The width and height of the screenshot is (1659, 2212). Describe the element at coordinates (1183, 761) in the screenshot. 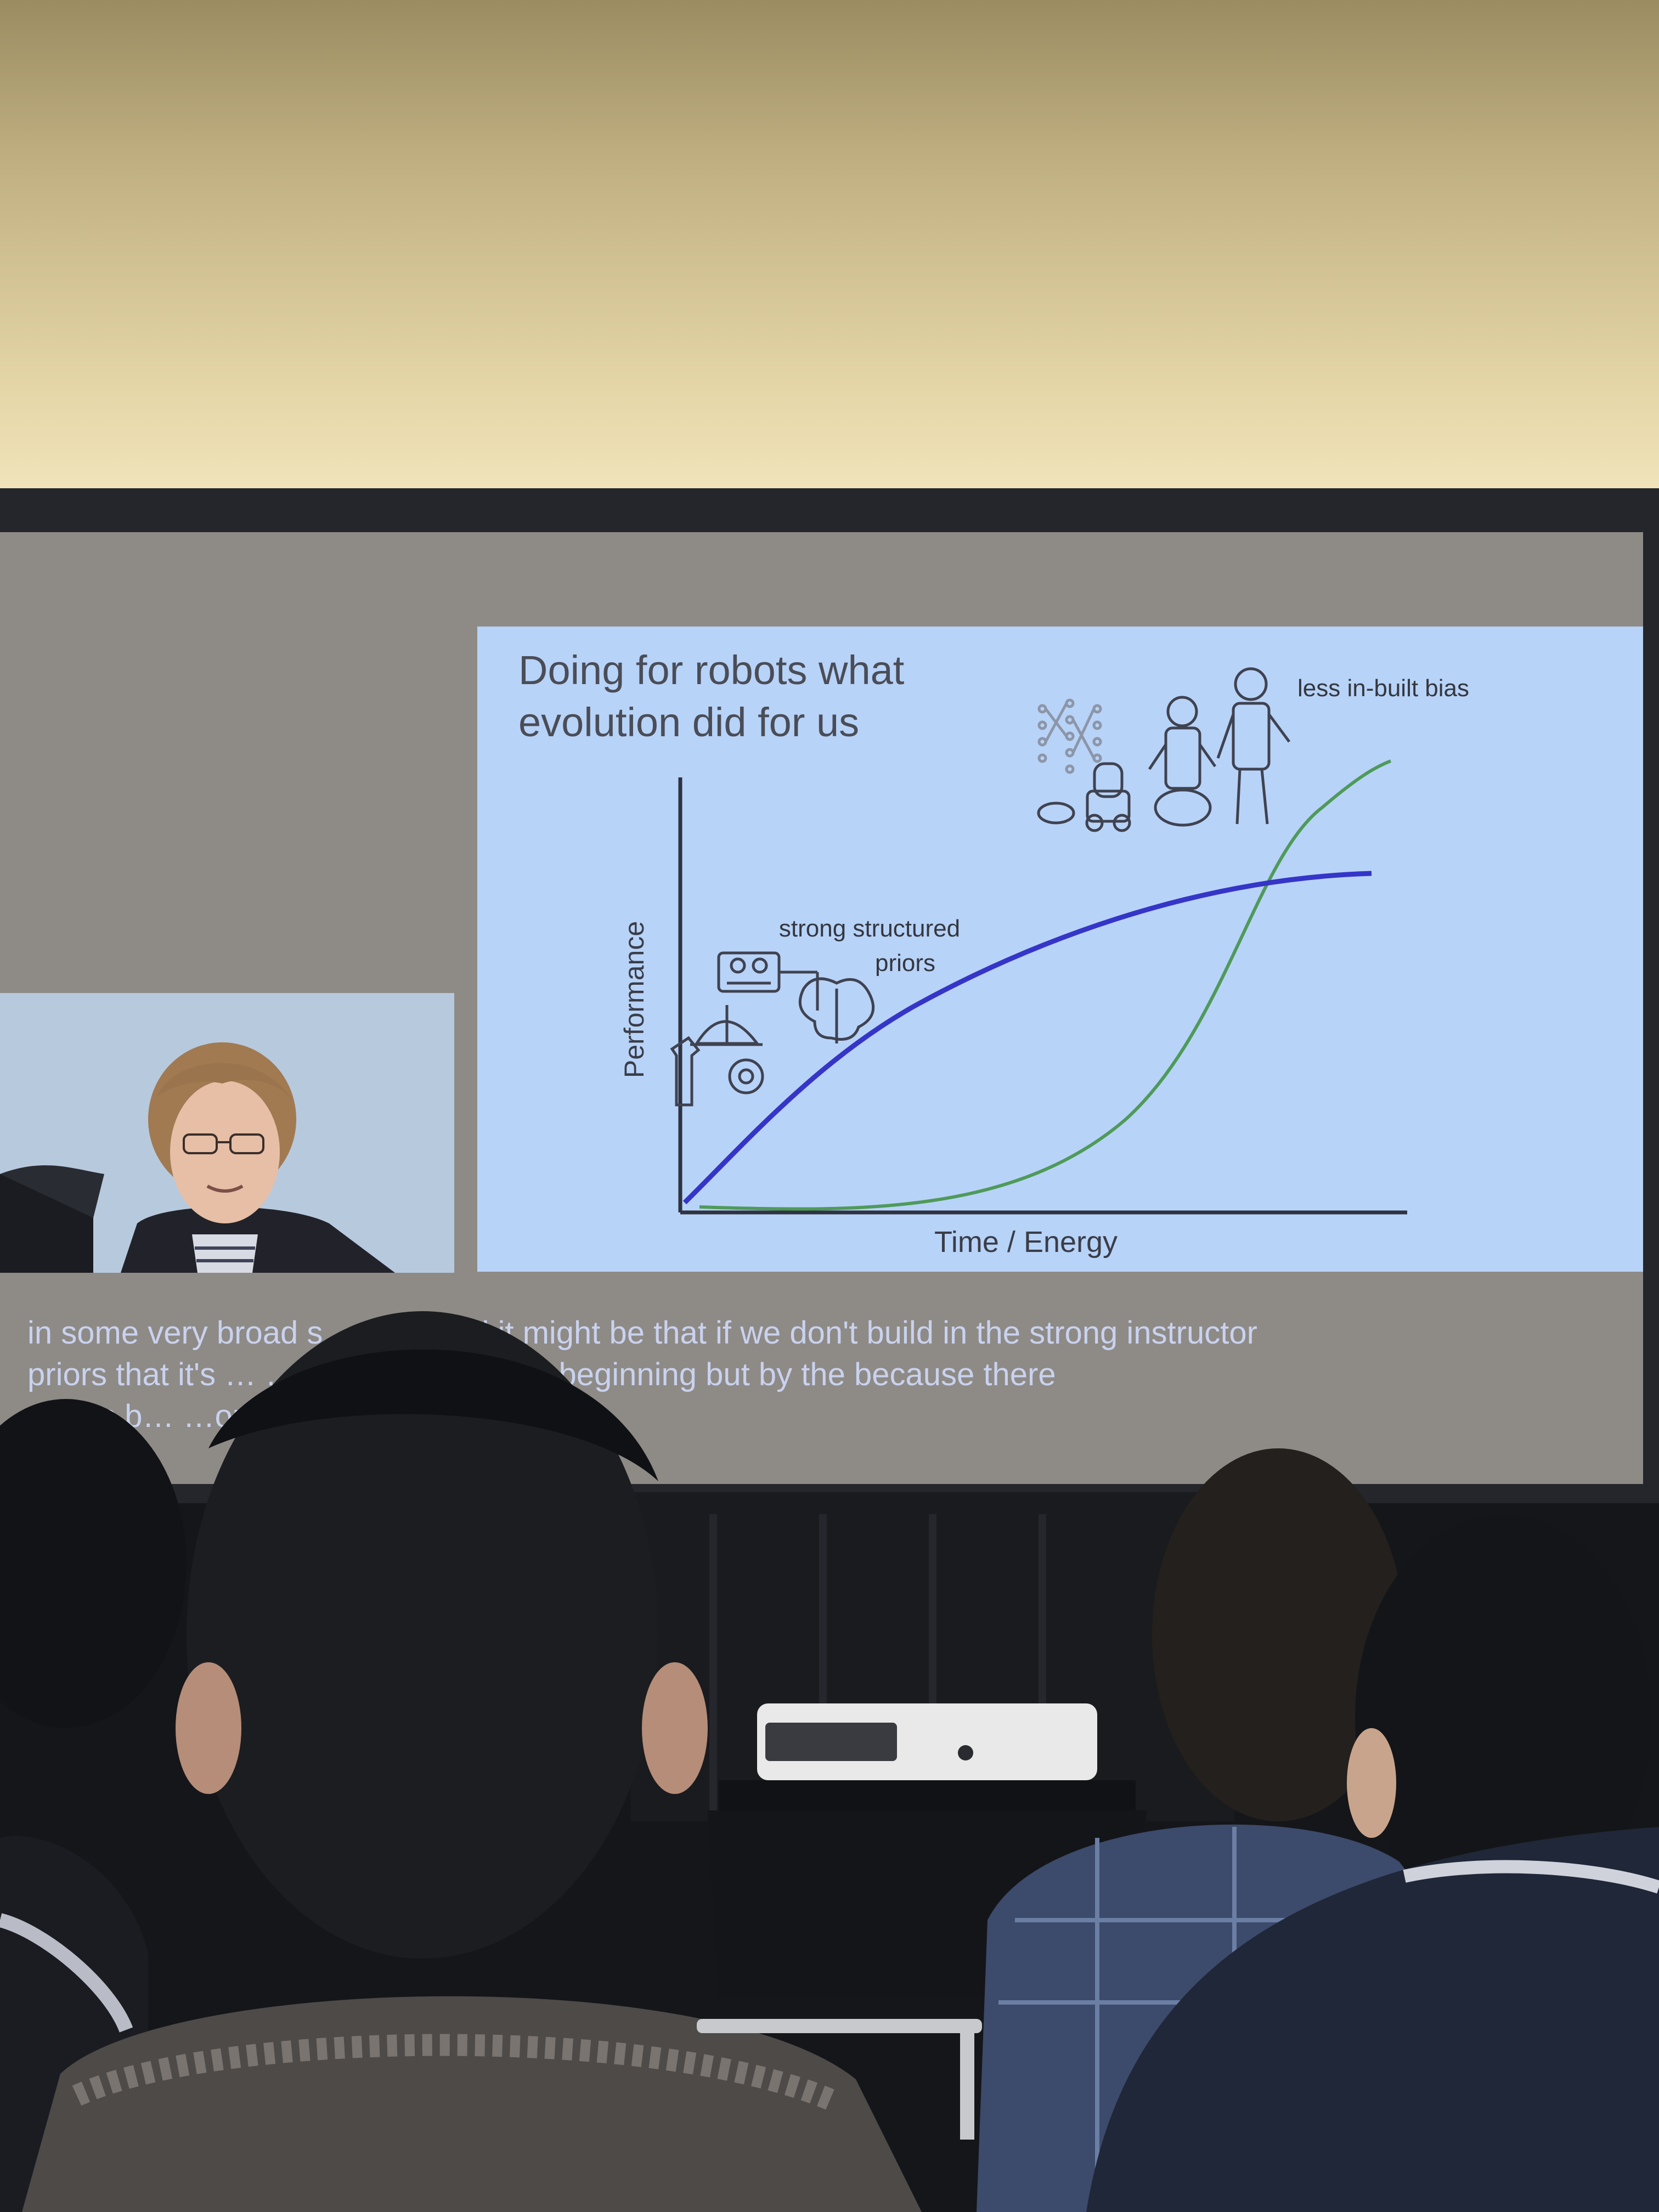

I see `service-robot-icon` at that location.